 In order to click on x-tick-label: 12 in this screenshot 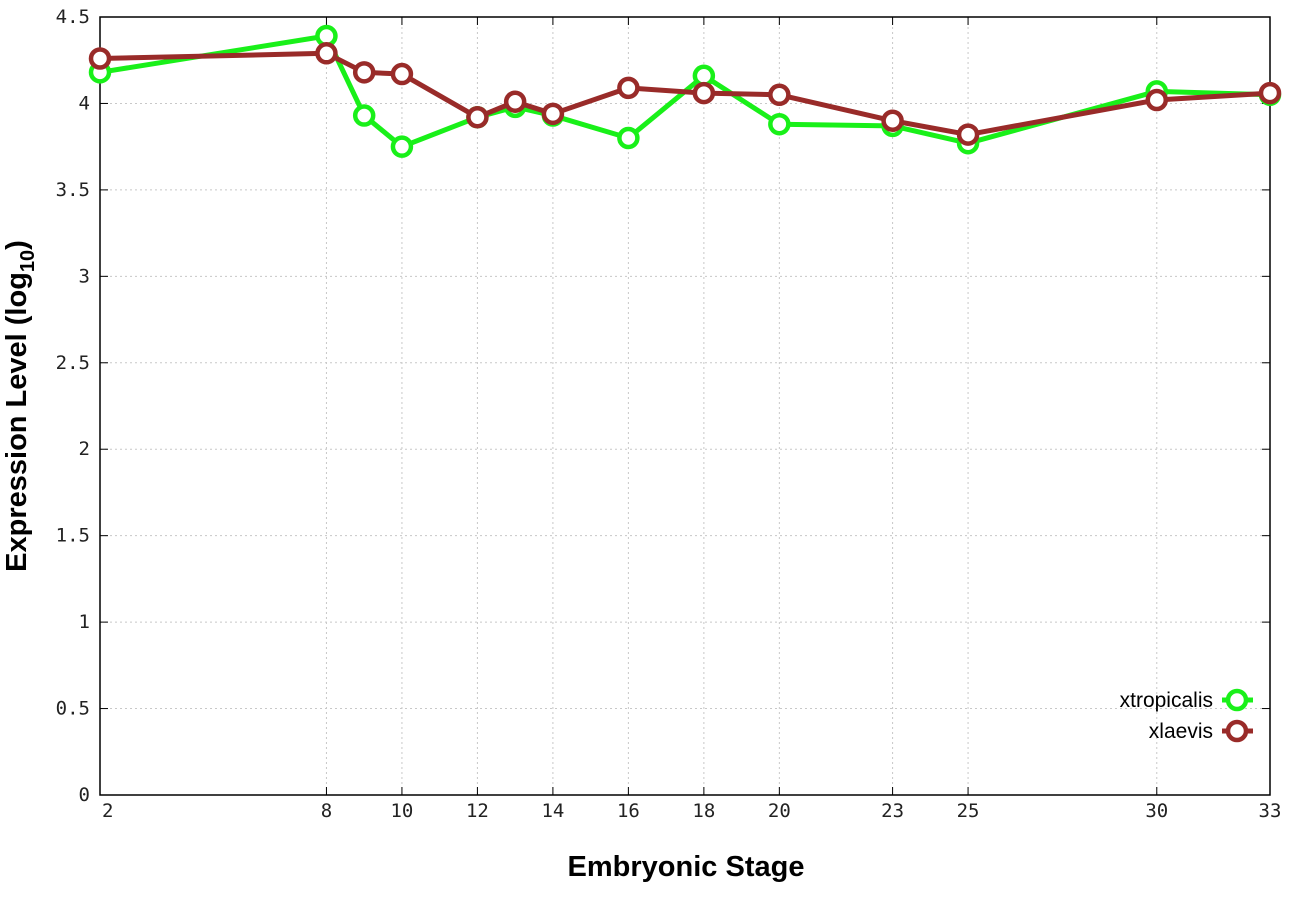, I will do `click(477, 811)`.